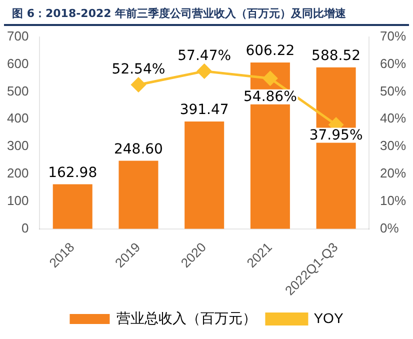  I want to click on y2-tick-label: 0%, so click(390, 228).